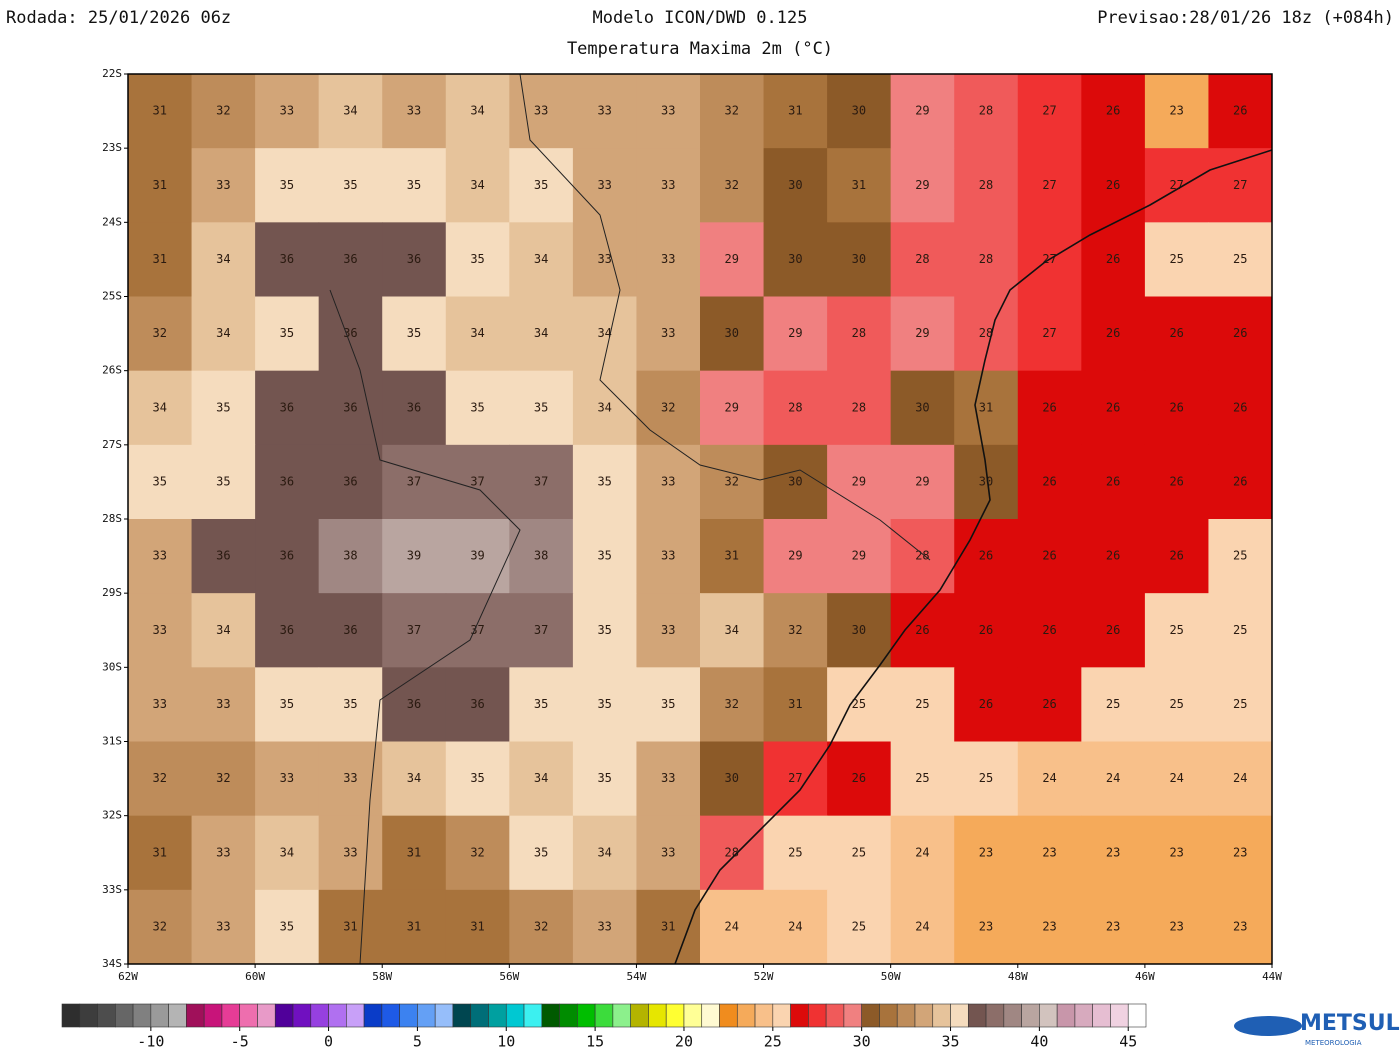 The image size is (1400, 1056). Describe the element at coordinates (382, 976) in the screenshot. I see `lon-tick-label: 58W` at that location.